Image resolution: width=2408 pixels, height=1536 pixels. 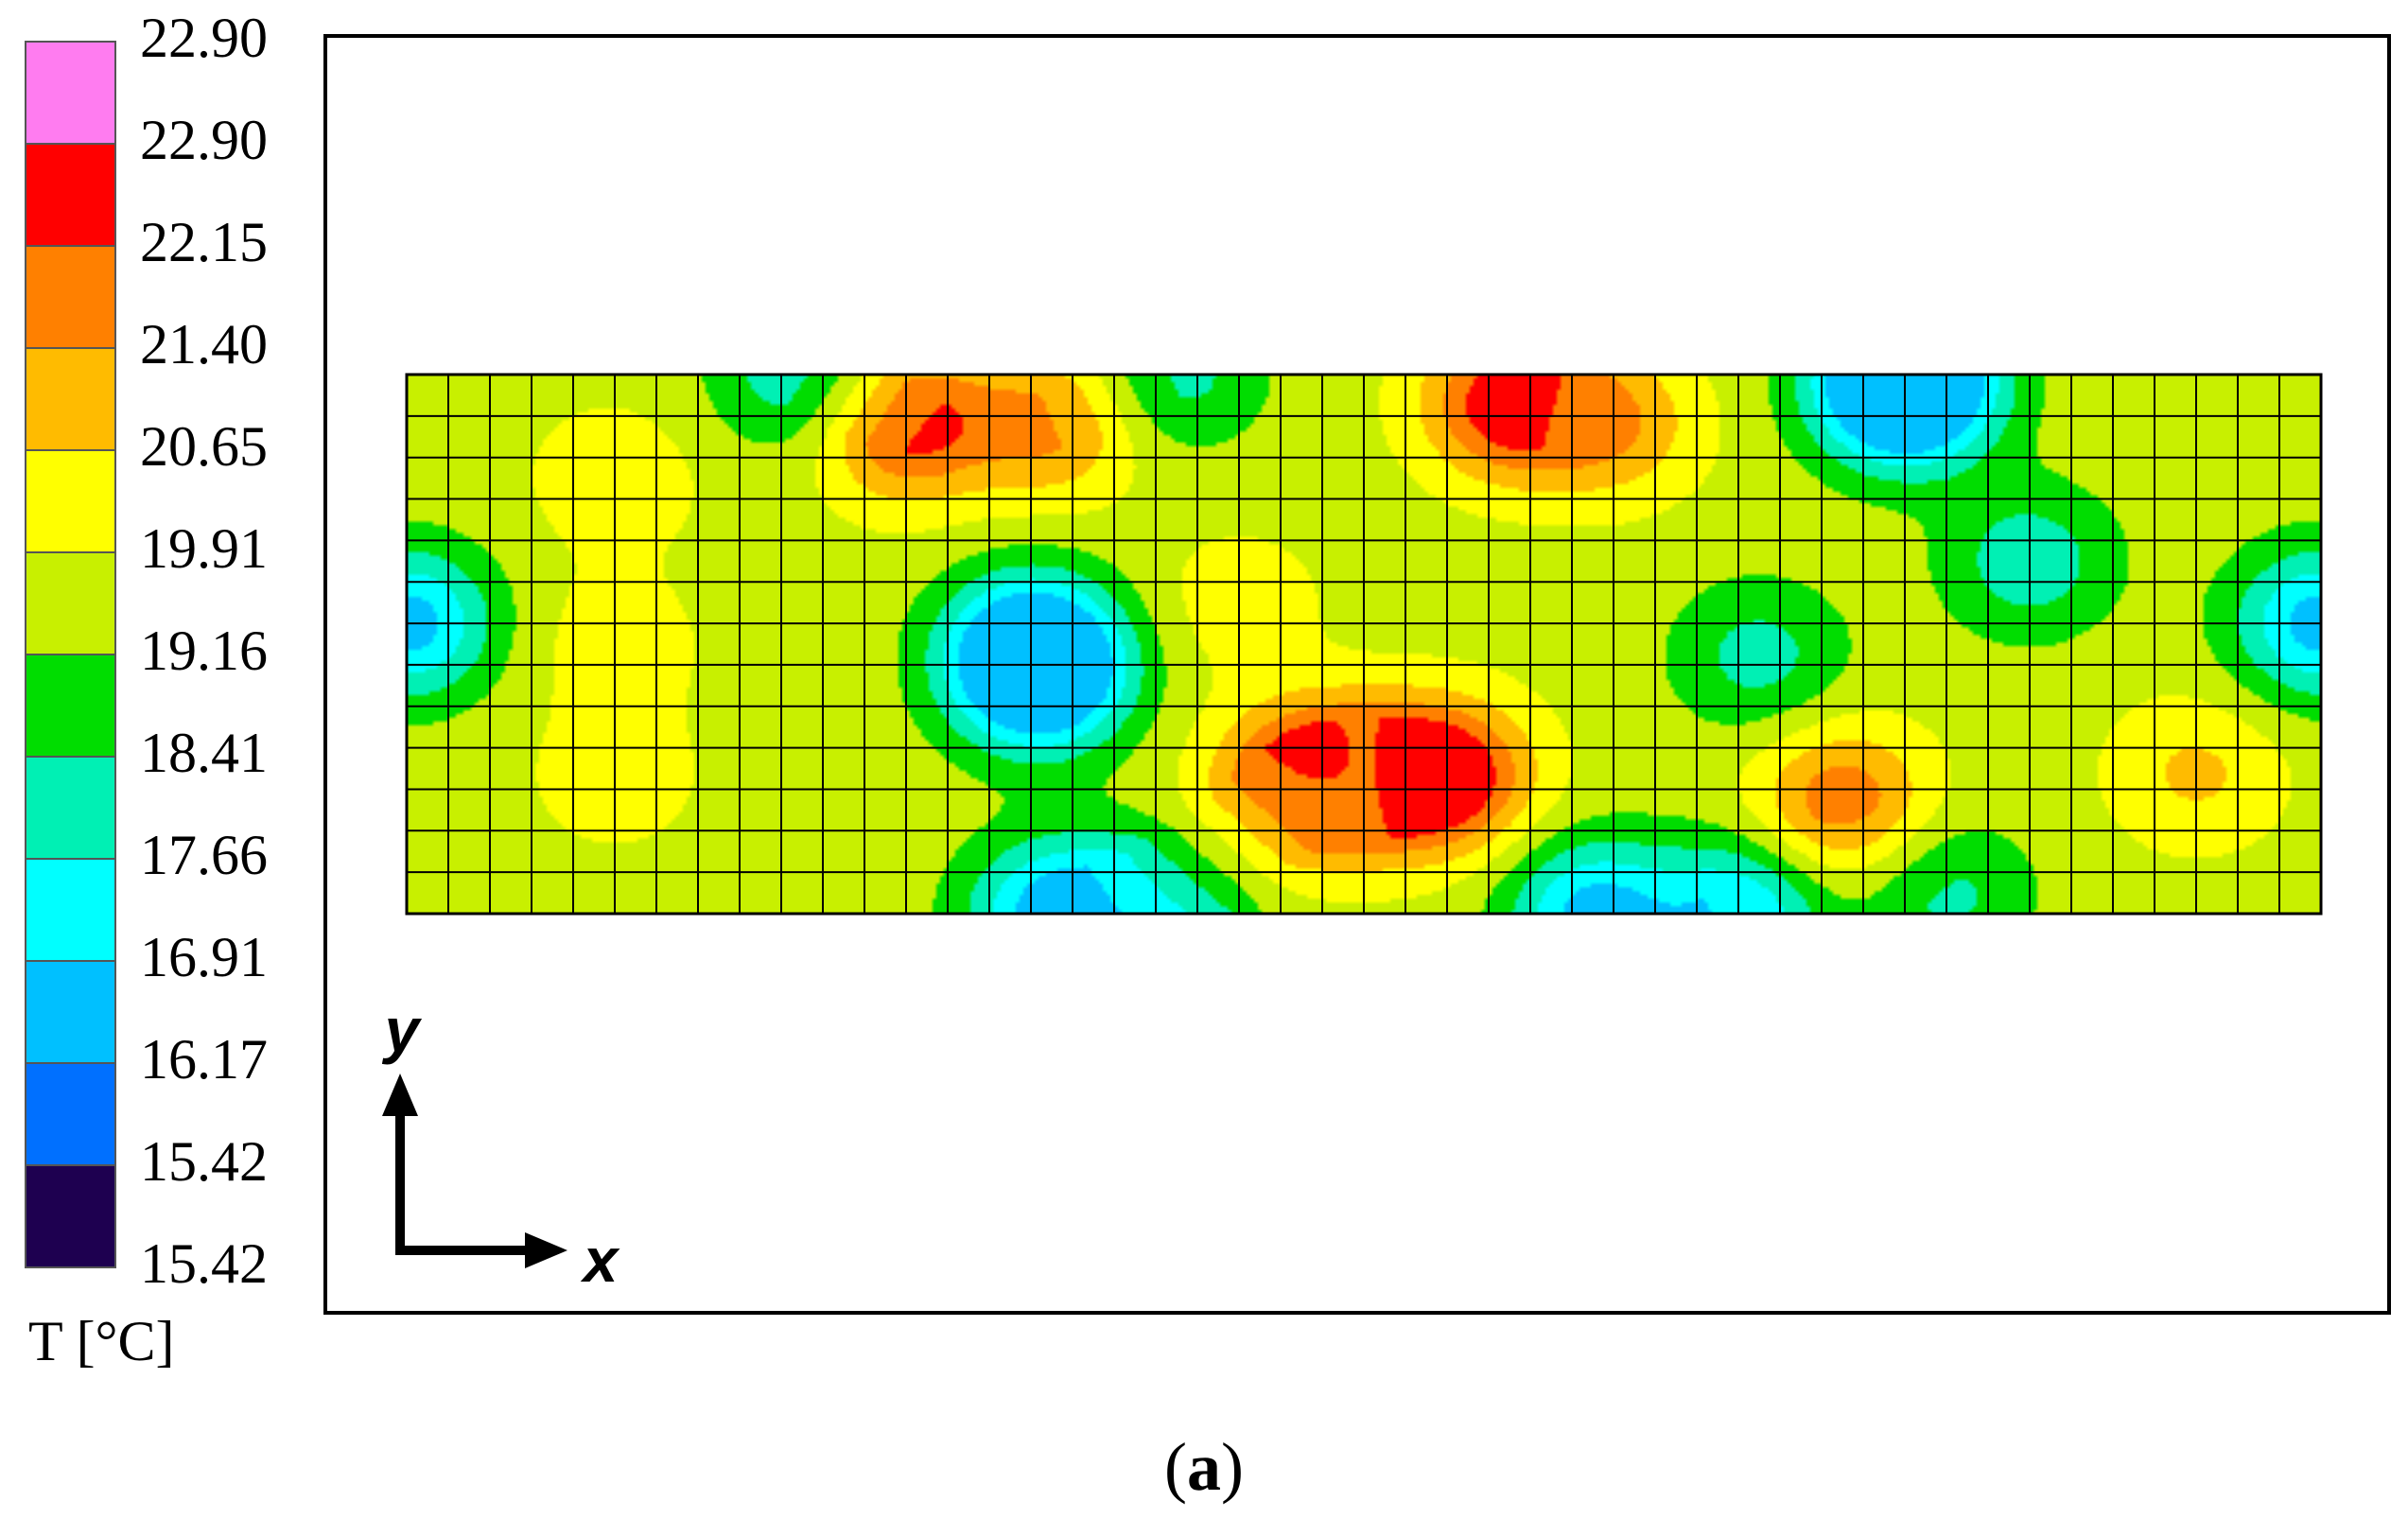 What do you see at coordinates (400, 1094) in the screenshot?
I see `y-axis-arrowhead` at bounding box center [400, 1094].